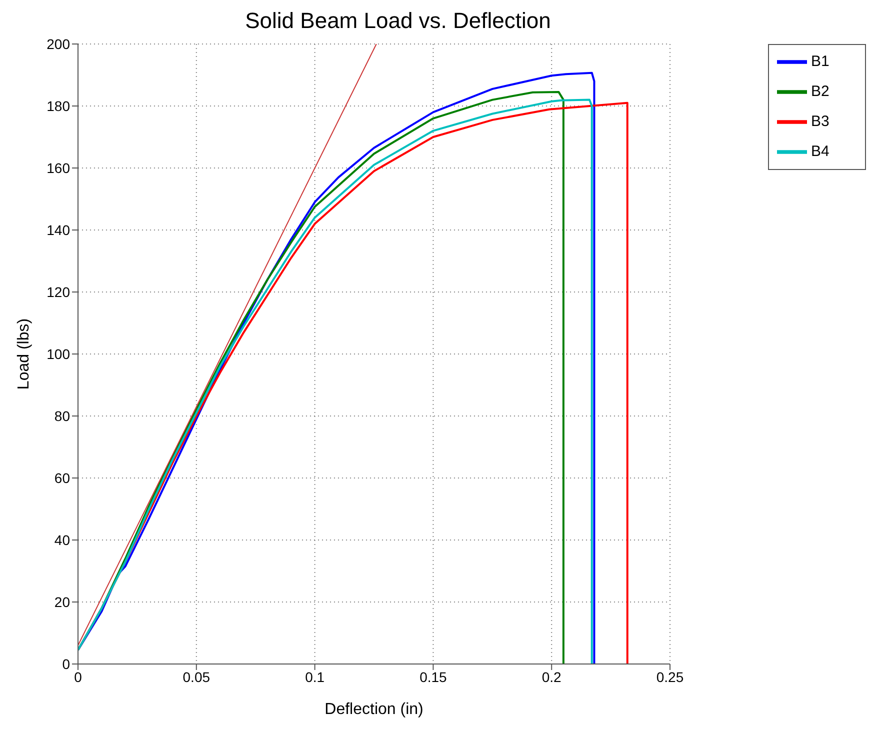 Image resolution: width=873 pixels, height=734 pixels. I want to click on y-tick-label: 20, so click(62, 602).